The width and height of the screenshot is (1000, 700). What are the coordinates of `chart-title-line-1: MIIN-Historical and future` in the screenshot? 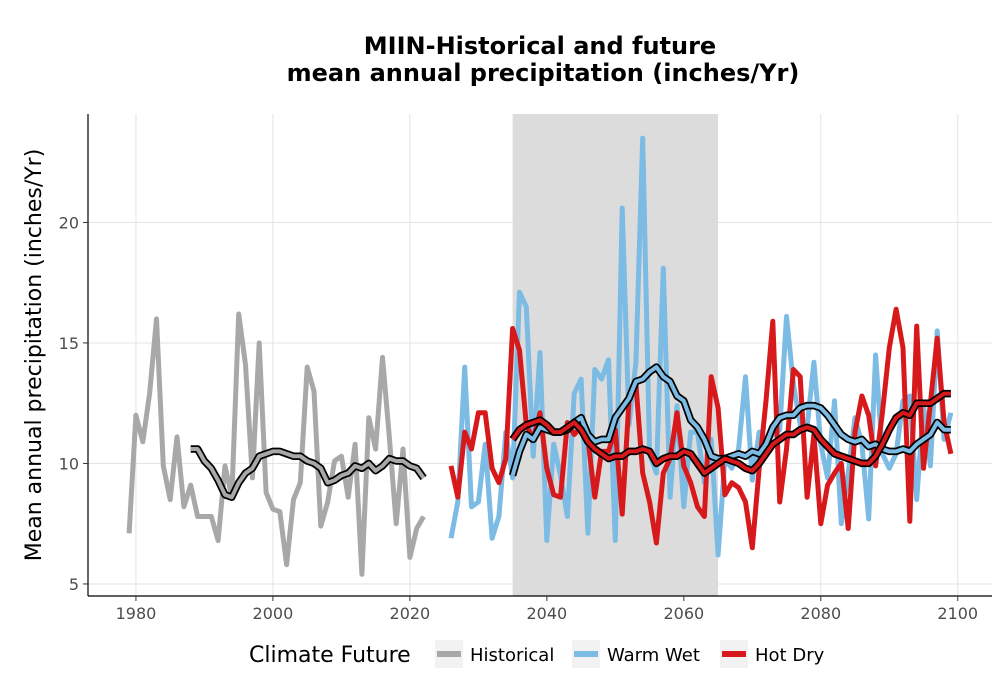 It's located at (540, 46).